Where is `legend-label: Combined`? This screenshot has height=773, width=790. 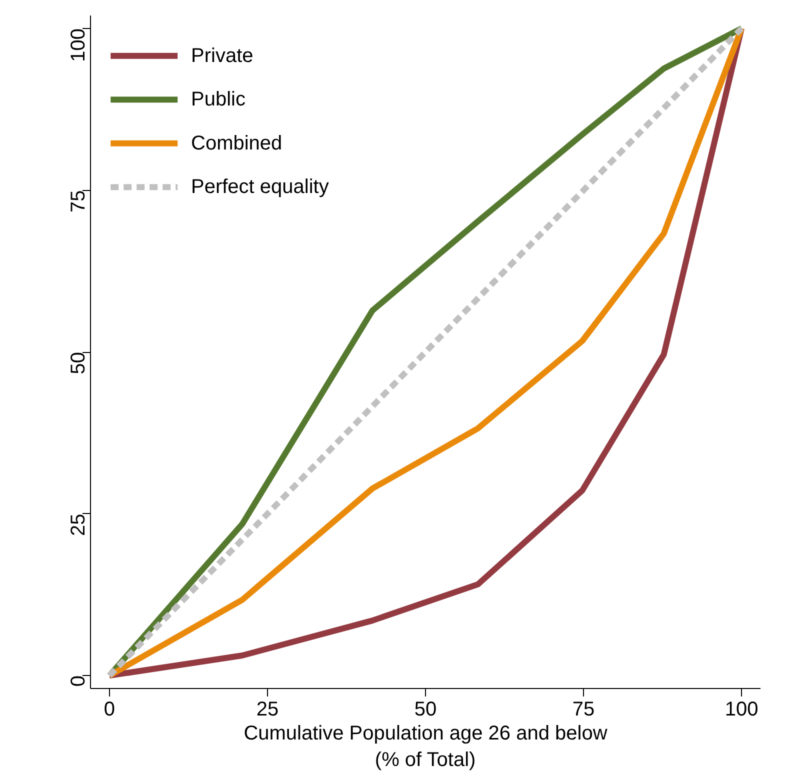 legend-label: Combined is located at coordinates (236, 143).